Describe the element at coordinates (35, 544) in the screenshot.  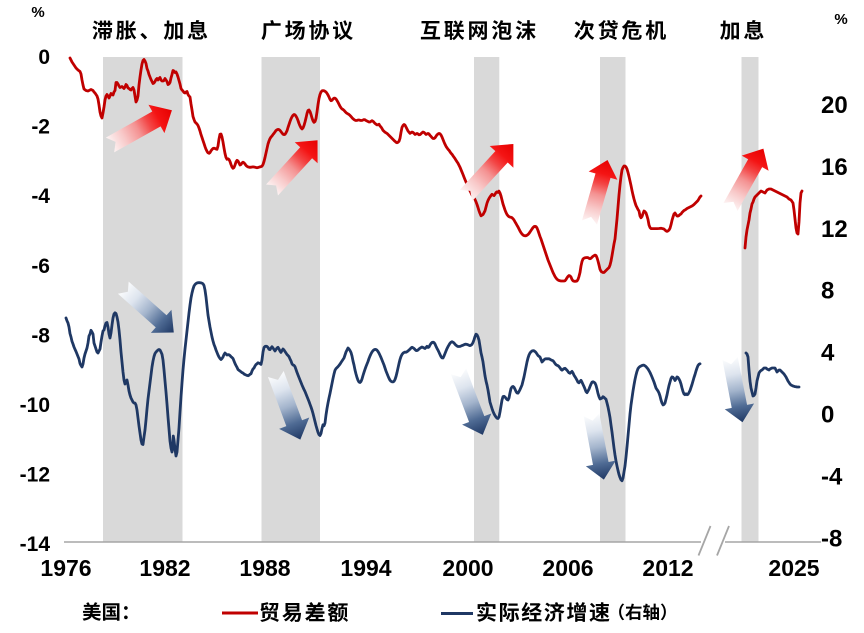
I see `svg-text: -14` at that location.